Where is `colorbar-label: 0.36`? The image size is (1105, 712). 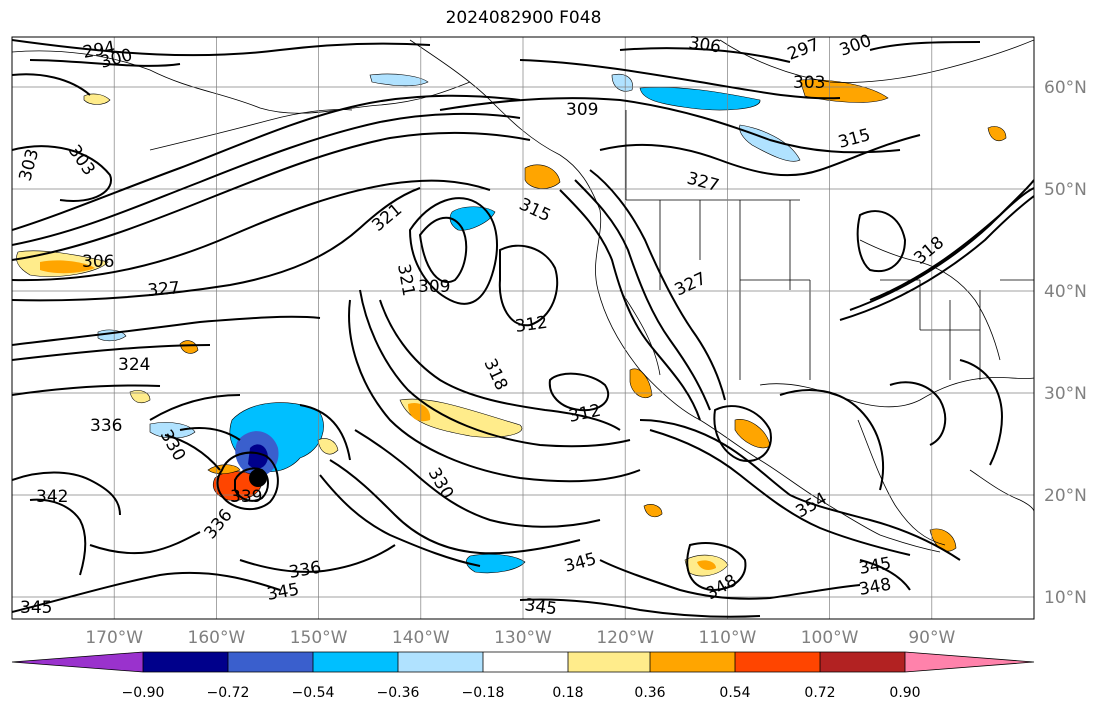
colorbar-label: 0.36 is located at coordinates (649, 693).